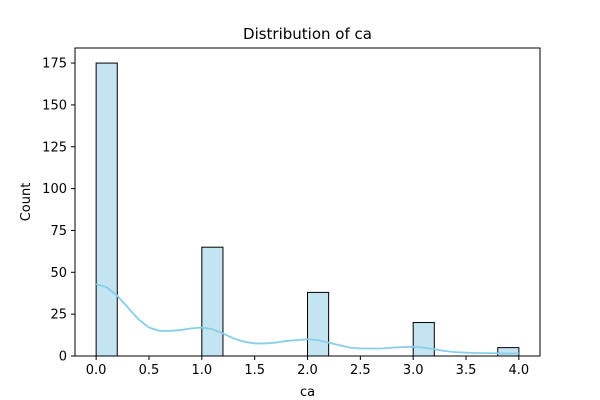  Describe the element at coordinates (54, 64) in the screenshot. I see `y-tick-label: 175` at that location.